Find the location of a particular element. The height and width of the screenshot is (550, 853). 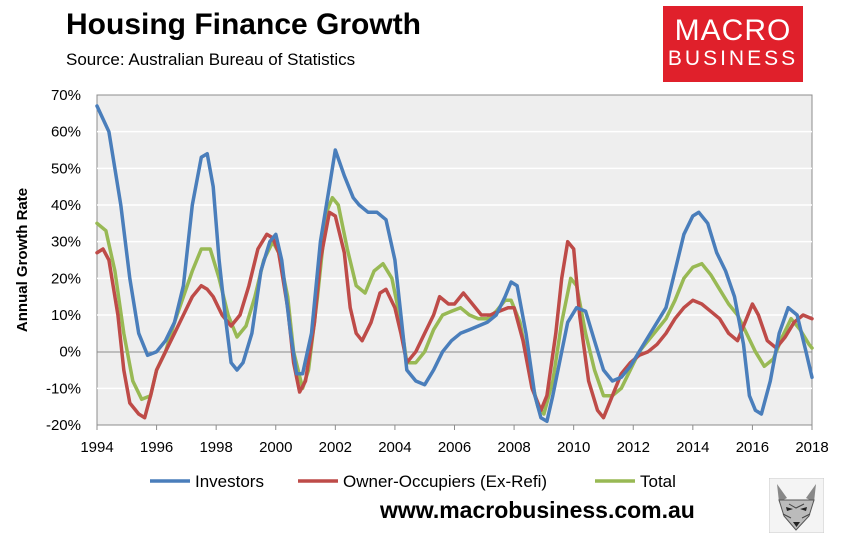

x-tick-label: 2000 is located at coordinates (275, 447).